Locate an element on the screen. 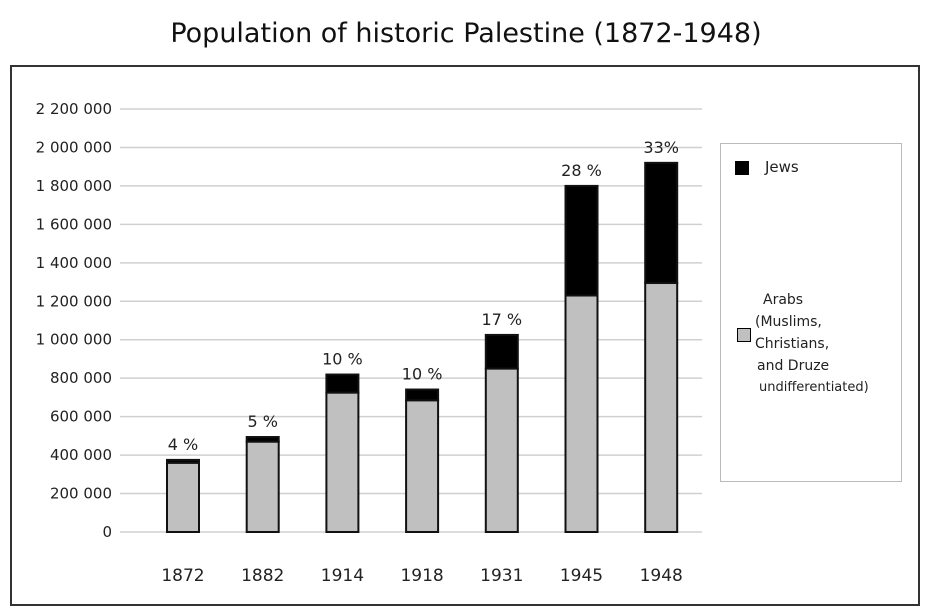  data-label: 4 % is located at coordinates (183, 444).